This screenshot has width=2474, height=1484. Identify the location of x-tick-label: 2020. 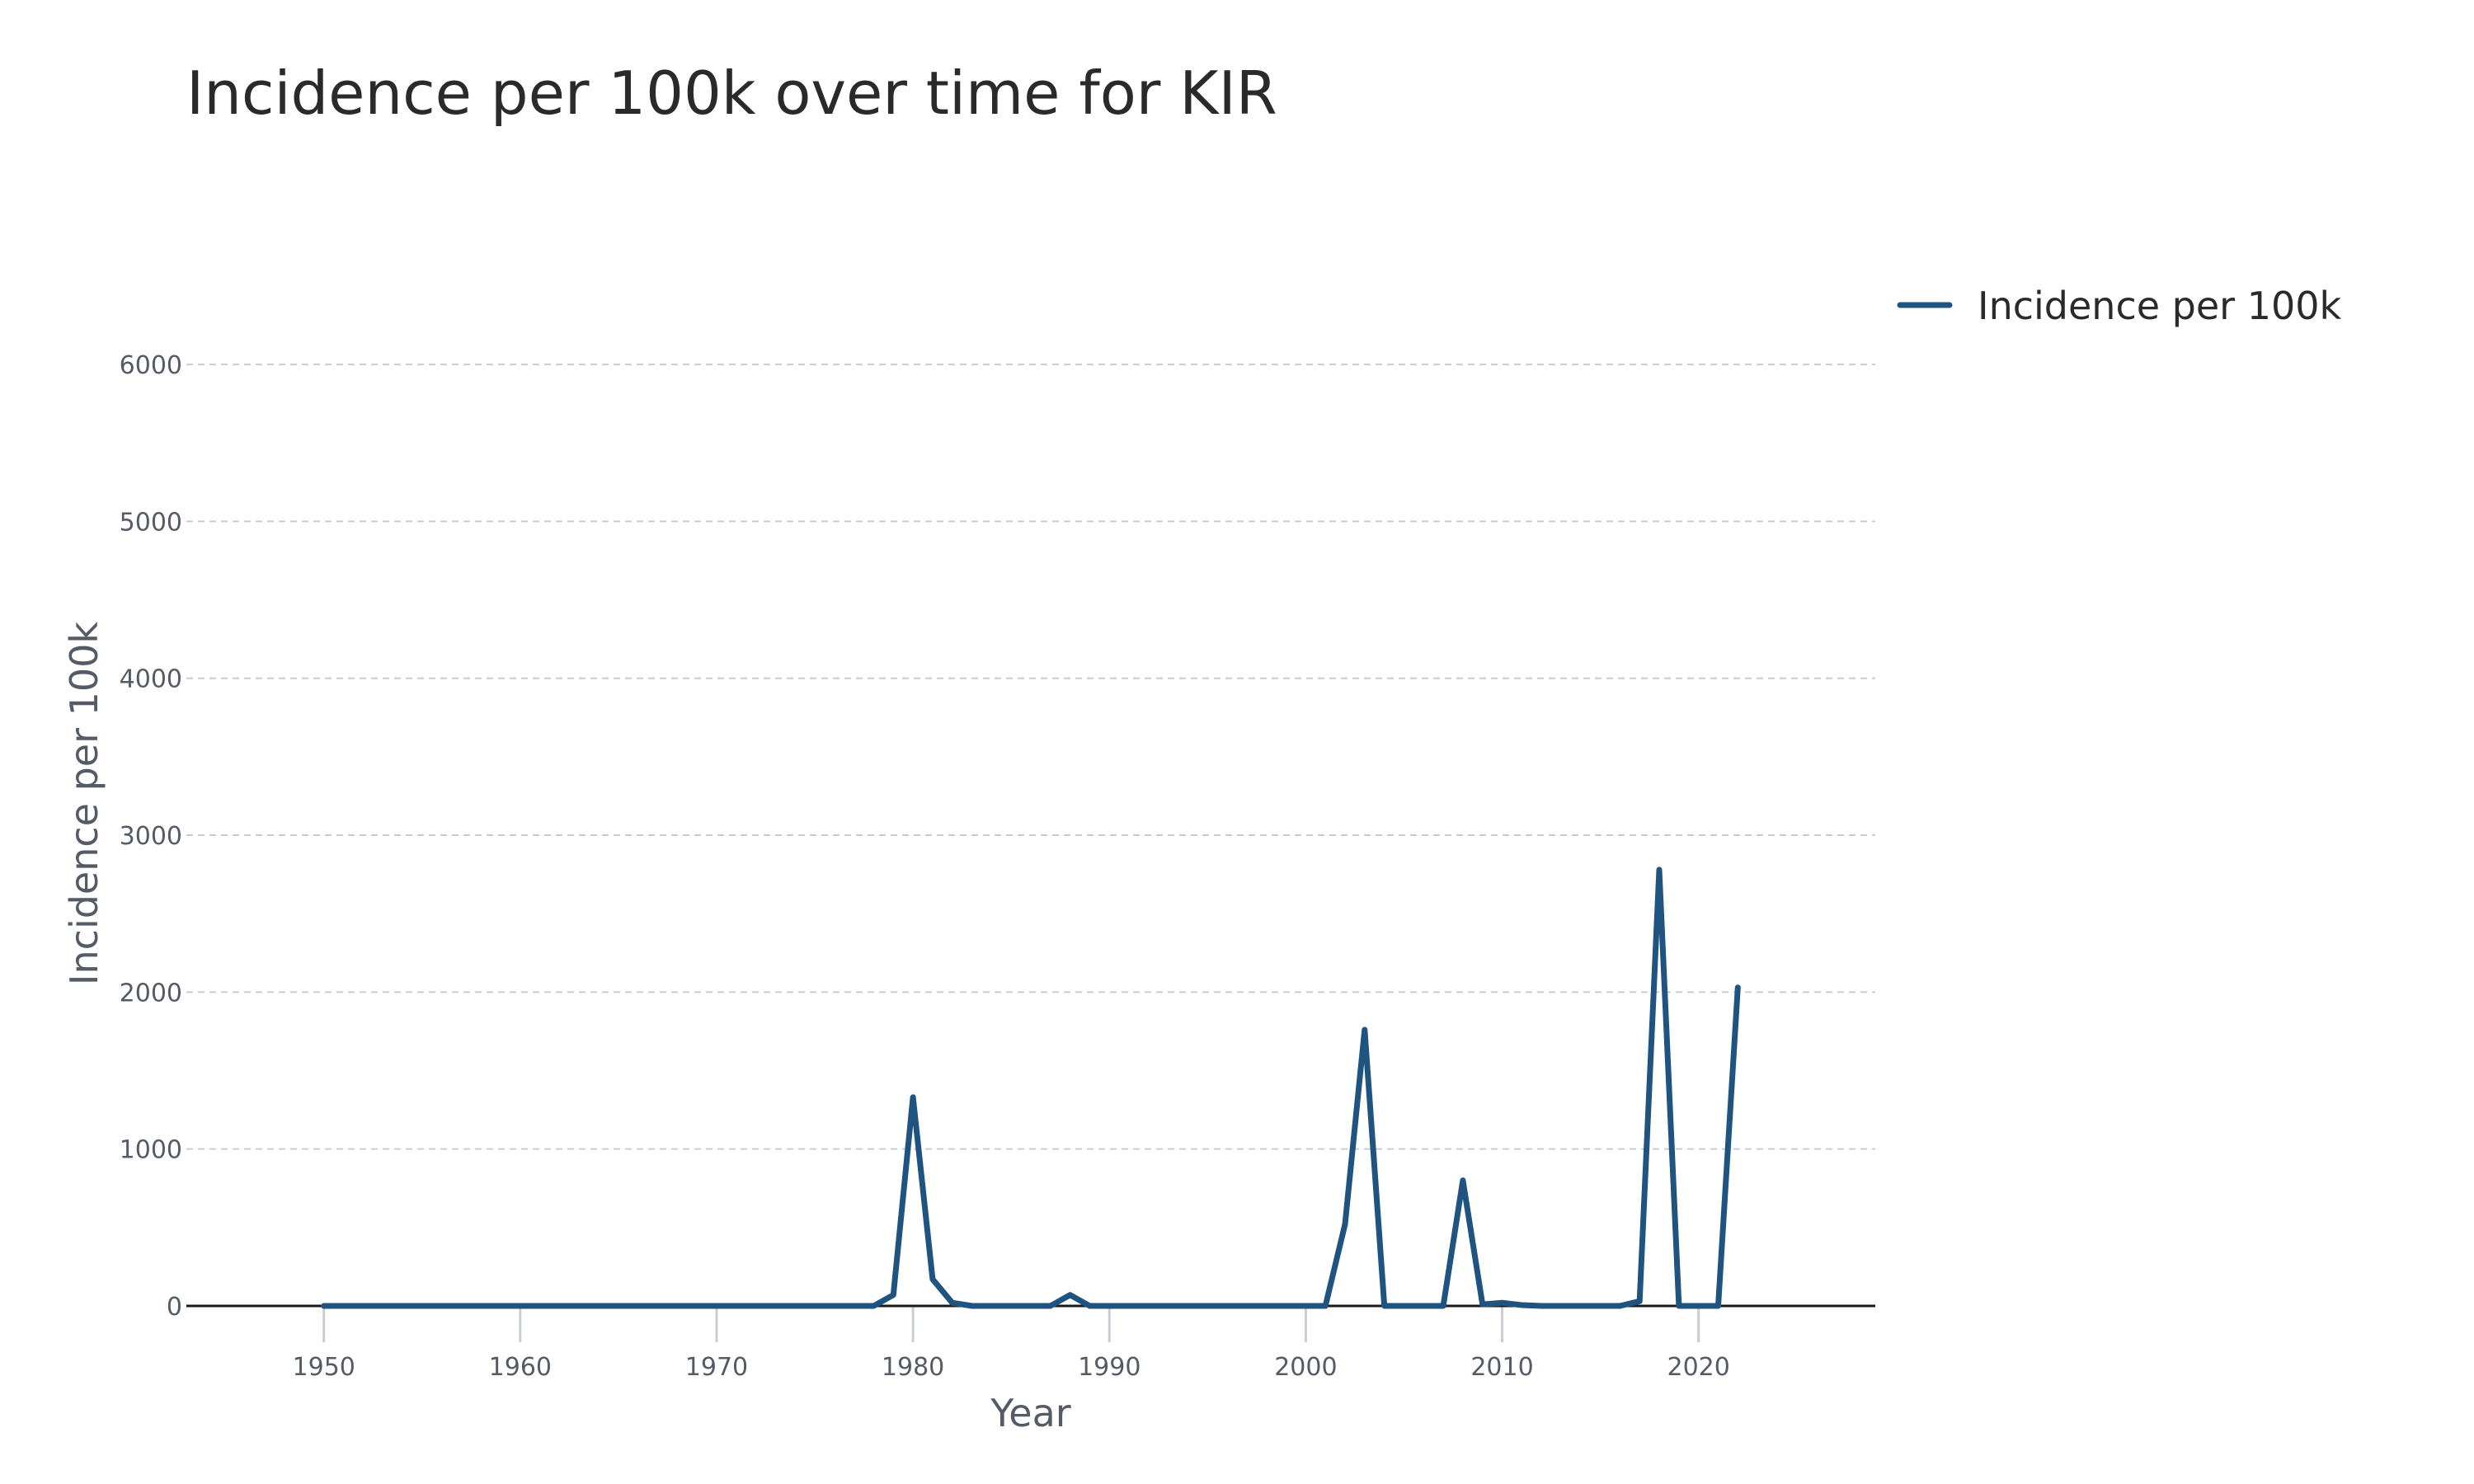
(1698, 1367).